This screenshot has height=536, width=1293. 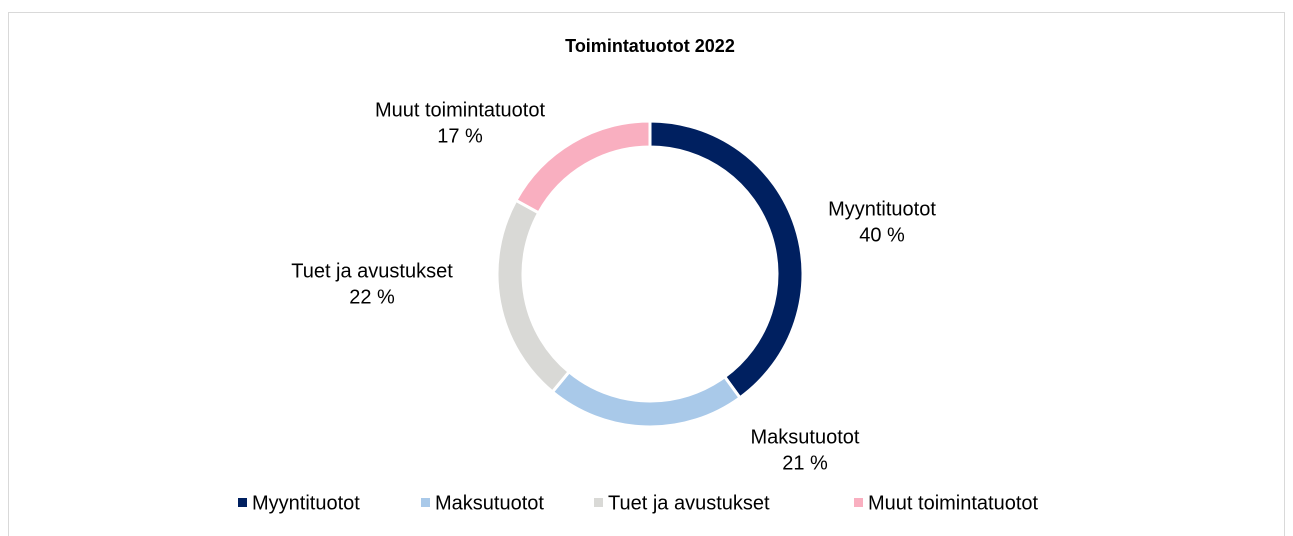 I want to click on data-label-name: Myyntituotot, so click(x=882, y=209).